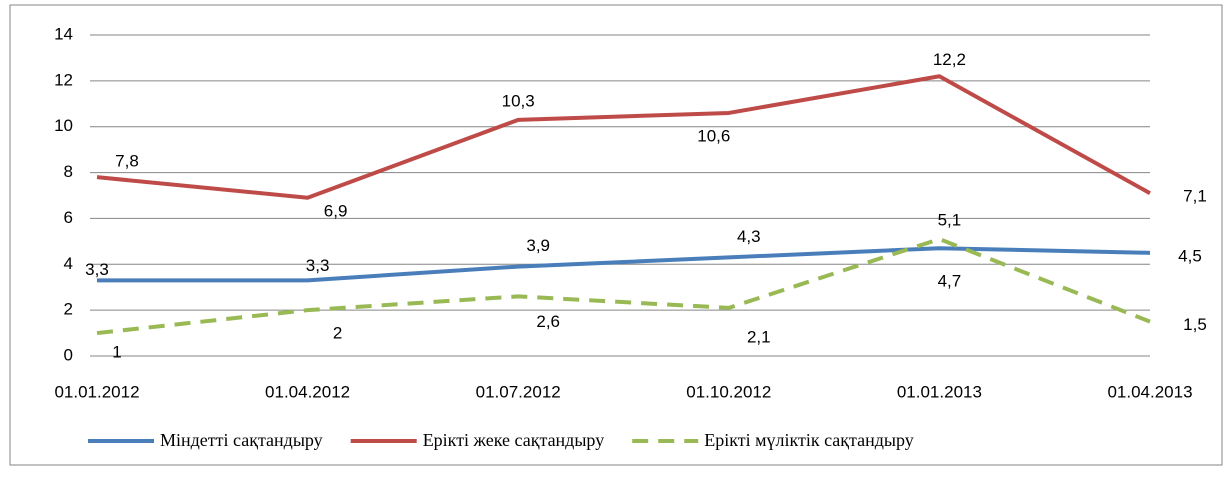 This screenshot has width=1228, height=481. Describe the element at coordinates (127, 161) in the screenshot. I see `data-label: 7,8` at that location.